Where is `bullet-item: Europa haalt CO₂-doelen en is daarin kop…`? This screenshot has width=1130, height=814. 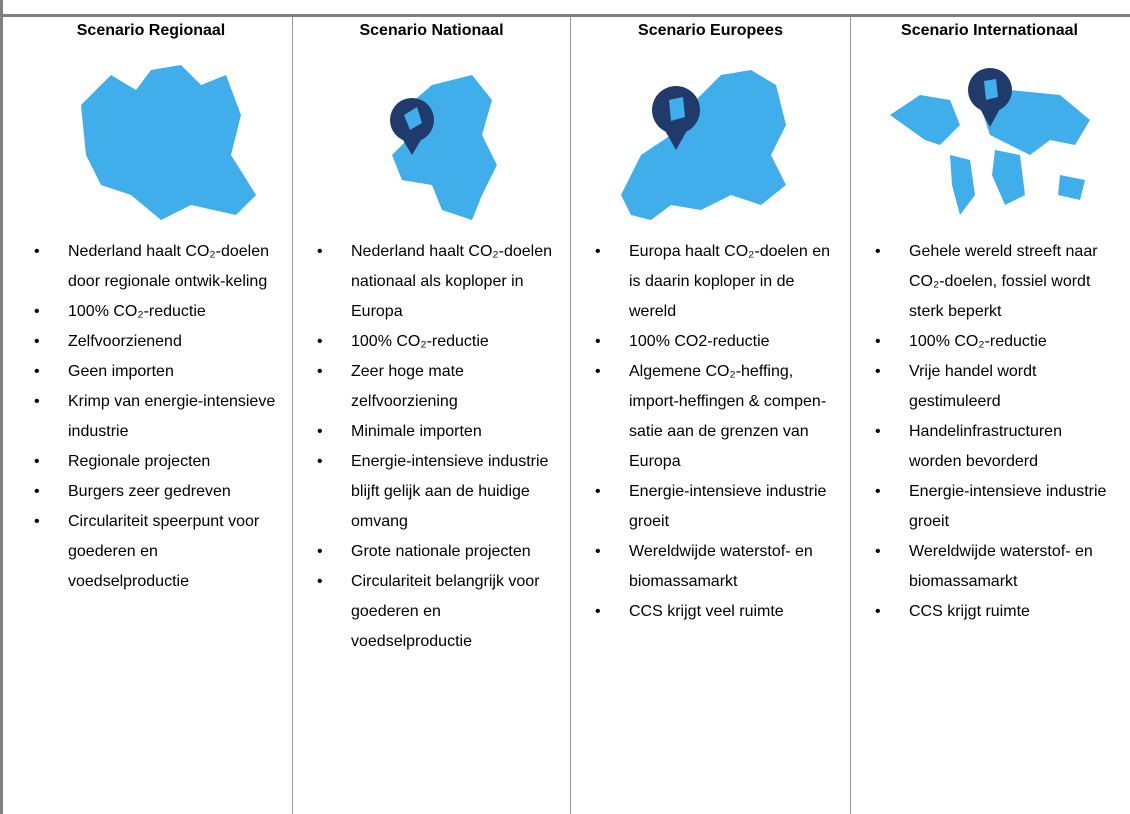
bullet-item: Europa haalt CO₂-doelen en is daarin kop… is located at coordinates (710, 282).